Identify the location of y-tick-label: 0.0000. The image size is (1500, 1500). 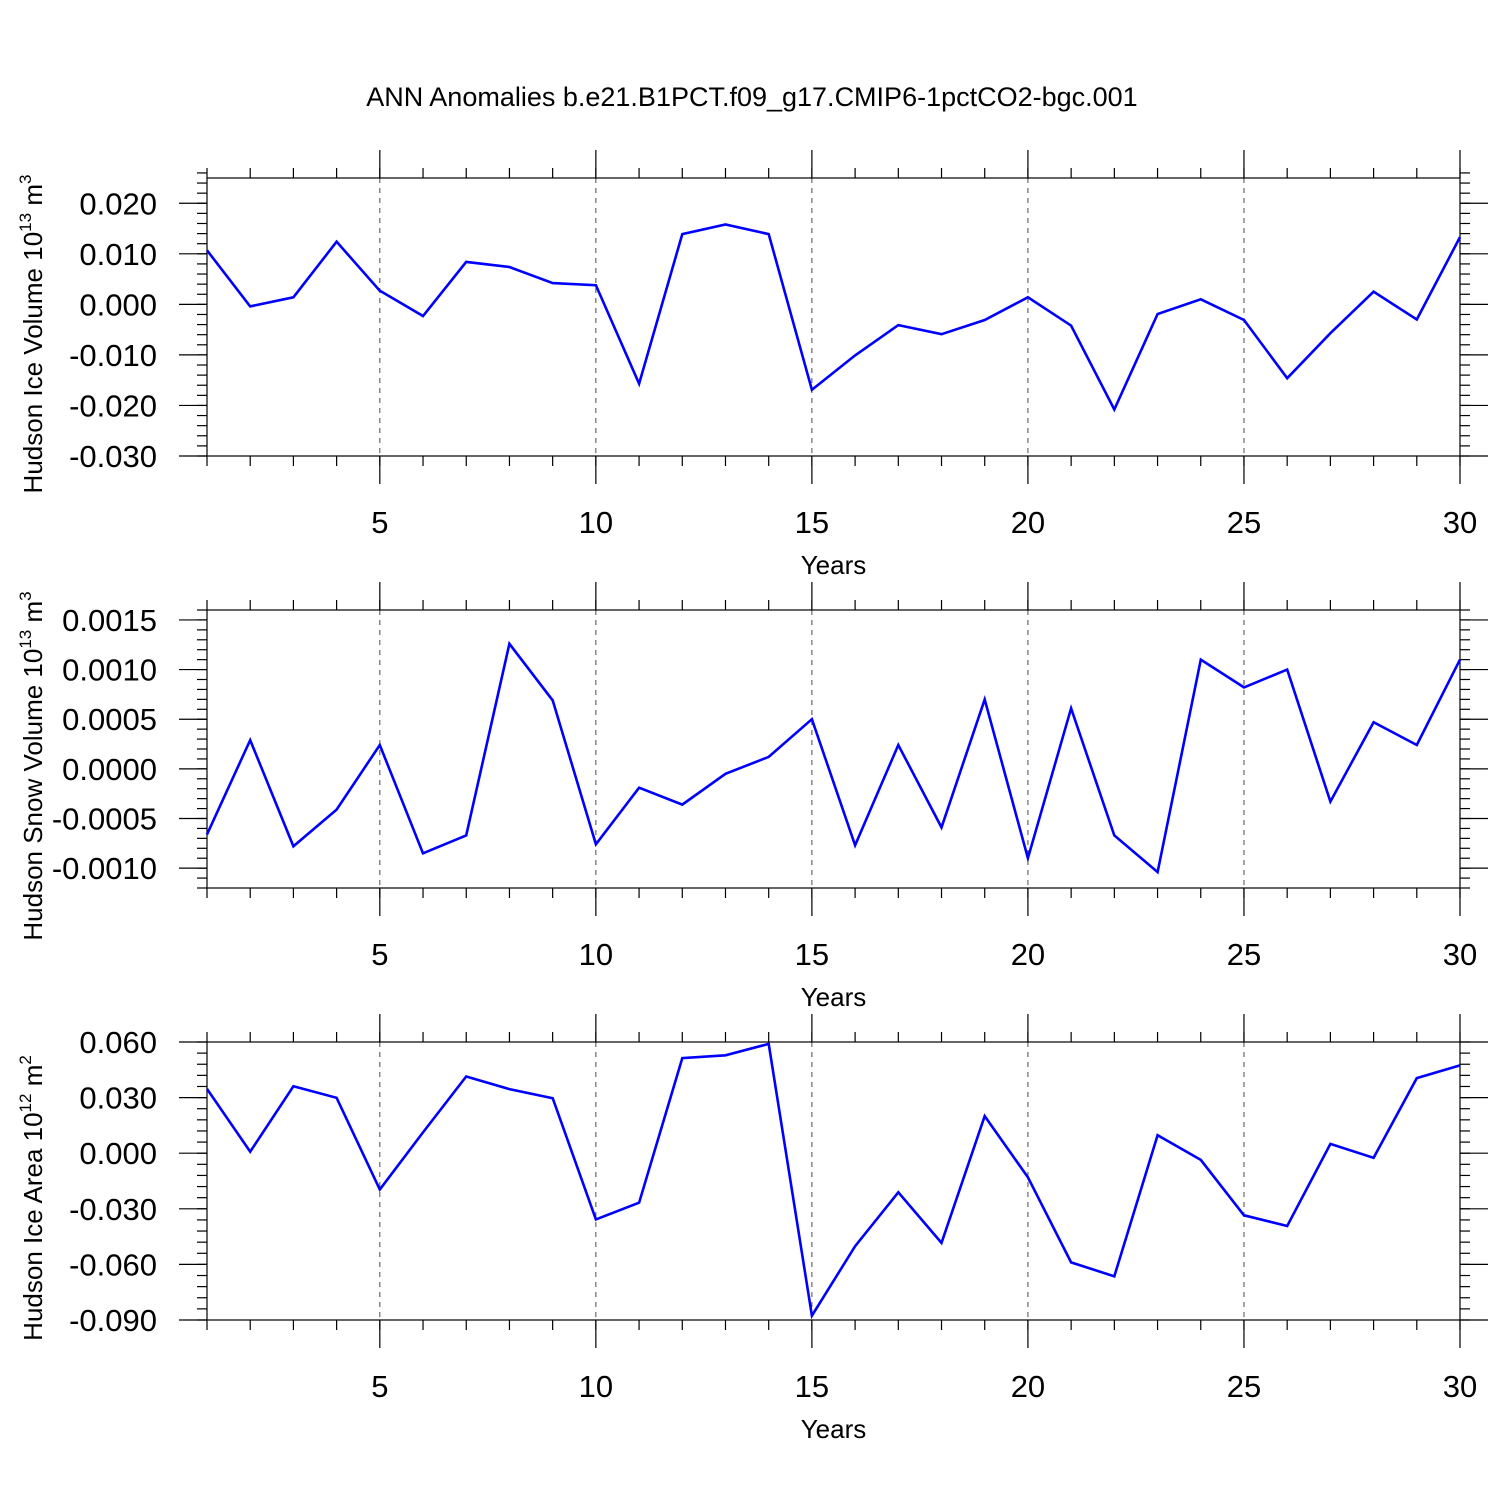
(109, 769).